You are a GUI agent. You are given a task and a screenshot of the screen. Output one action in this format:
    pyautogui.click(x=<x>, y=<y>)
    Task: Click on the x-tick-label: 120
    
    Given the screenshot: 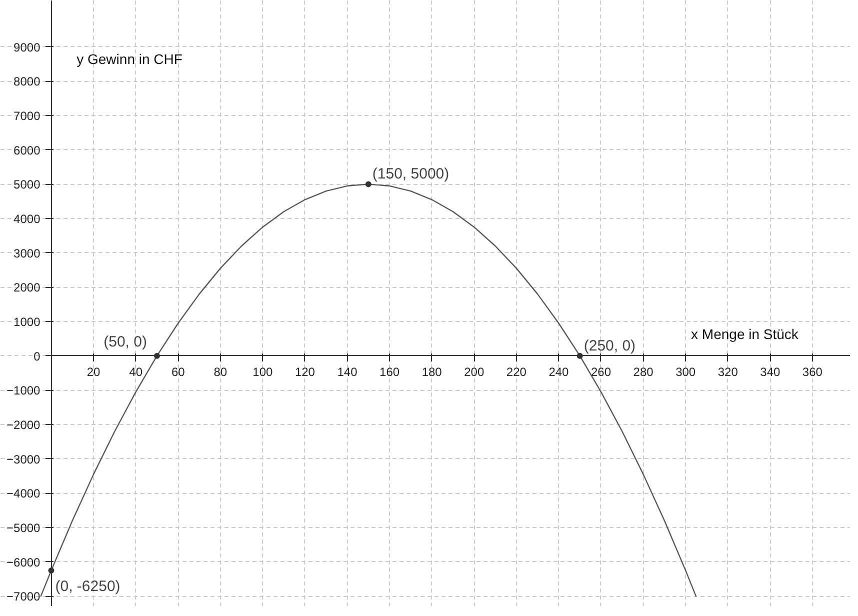 What is the action you would take?
    pyautogui.click(x=305, y=371)
    